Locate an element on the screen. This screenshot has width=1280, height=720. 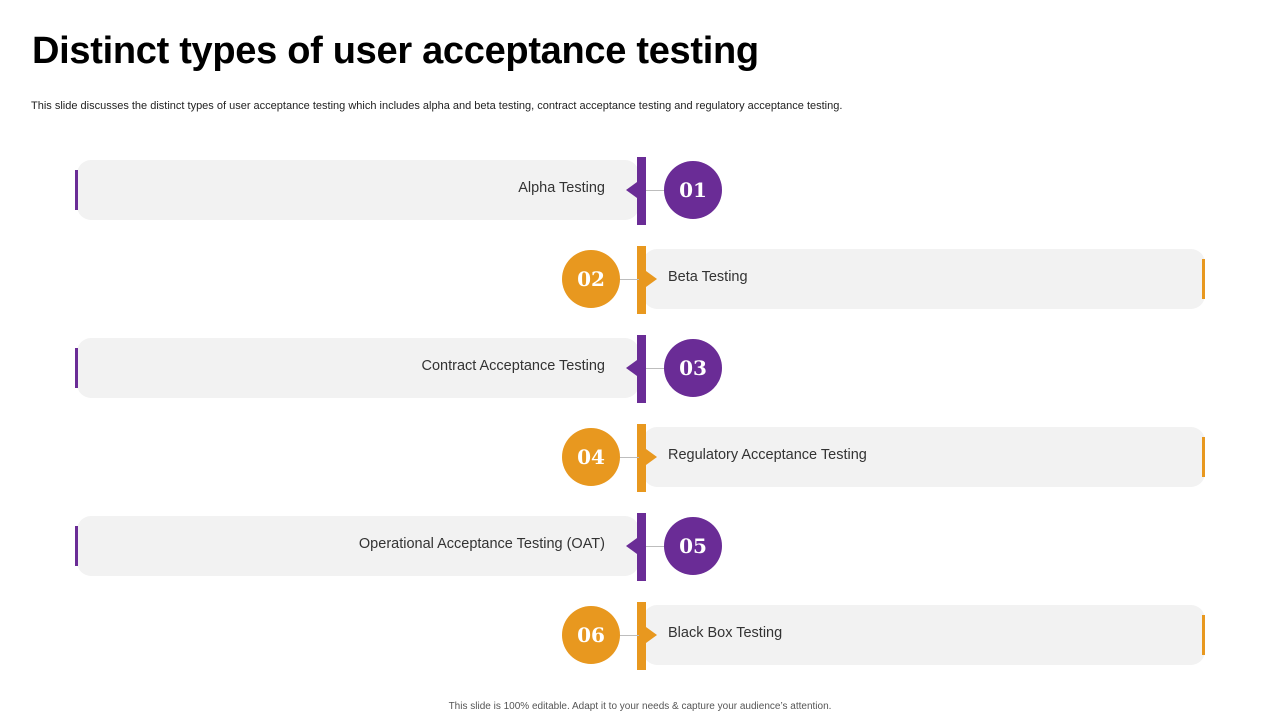
testing-type-label: Beta Testing is located at coordinates (708, 277).